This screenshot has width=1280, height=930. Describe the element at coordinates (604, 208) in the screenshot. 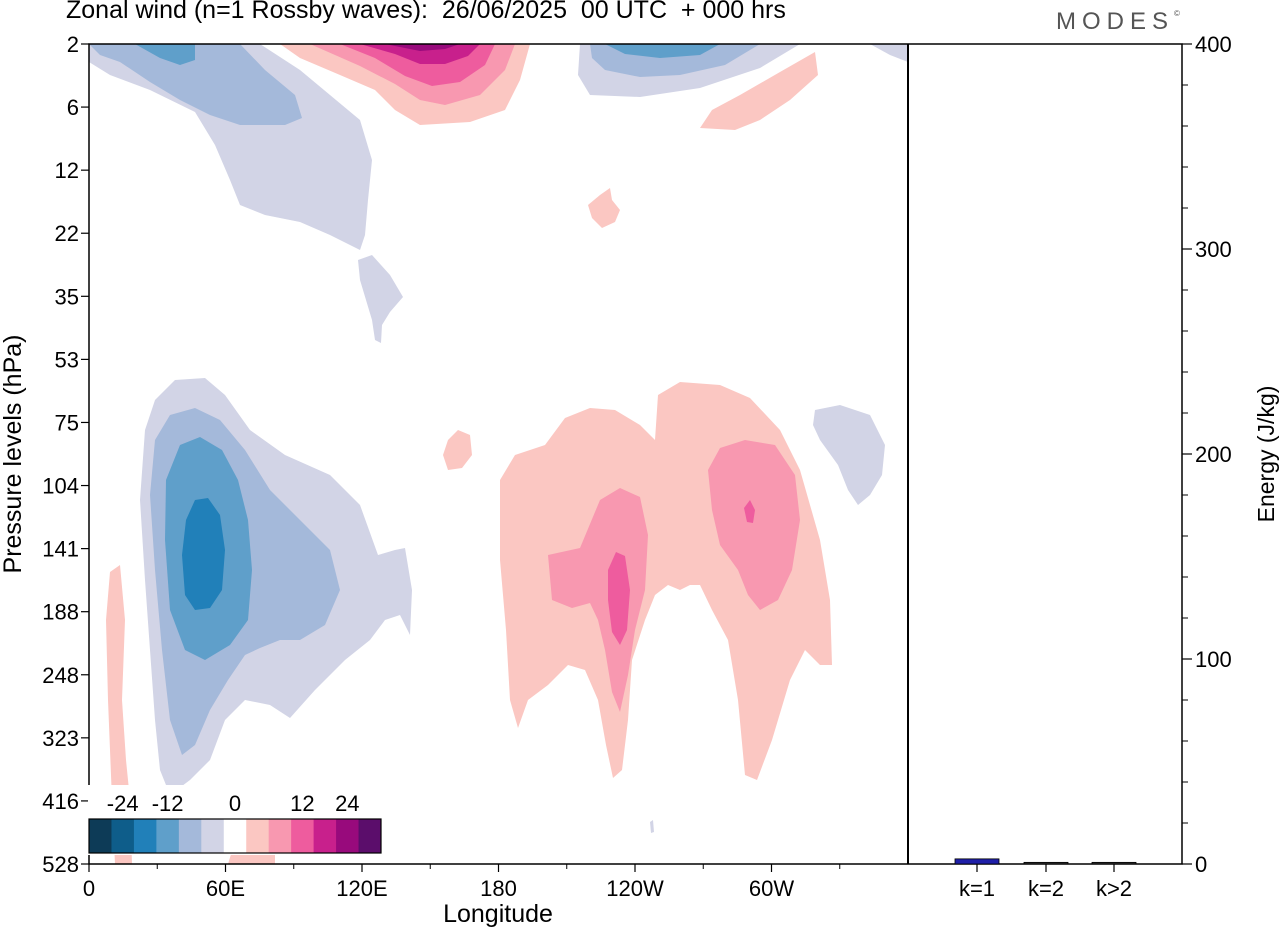

I see `contour-pos-4-blob` at that location.